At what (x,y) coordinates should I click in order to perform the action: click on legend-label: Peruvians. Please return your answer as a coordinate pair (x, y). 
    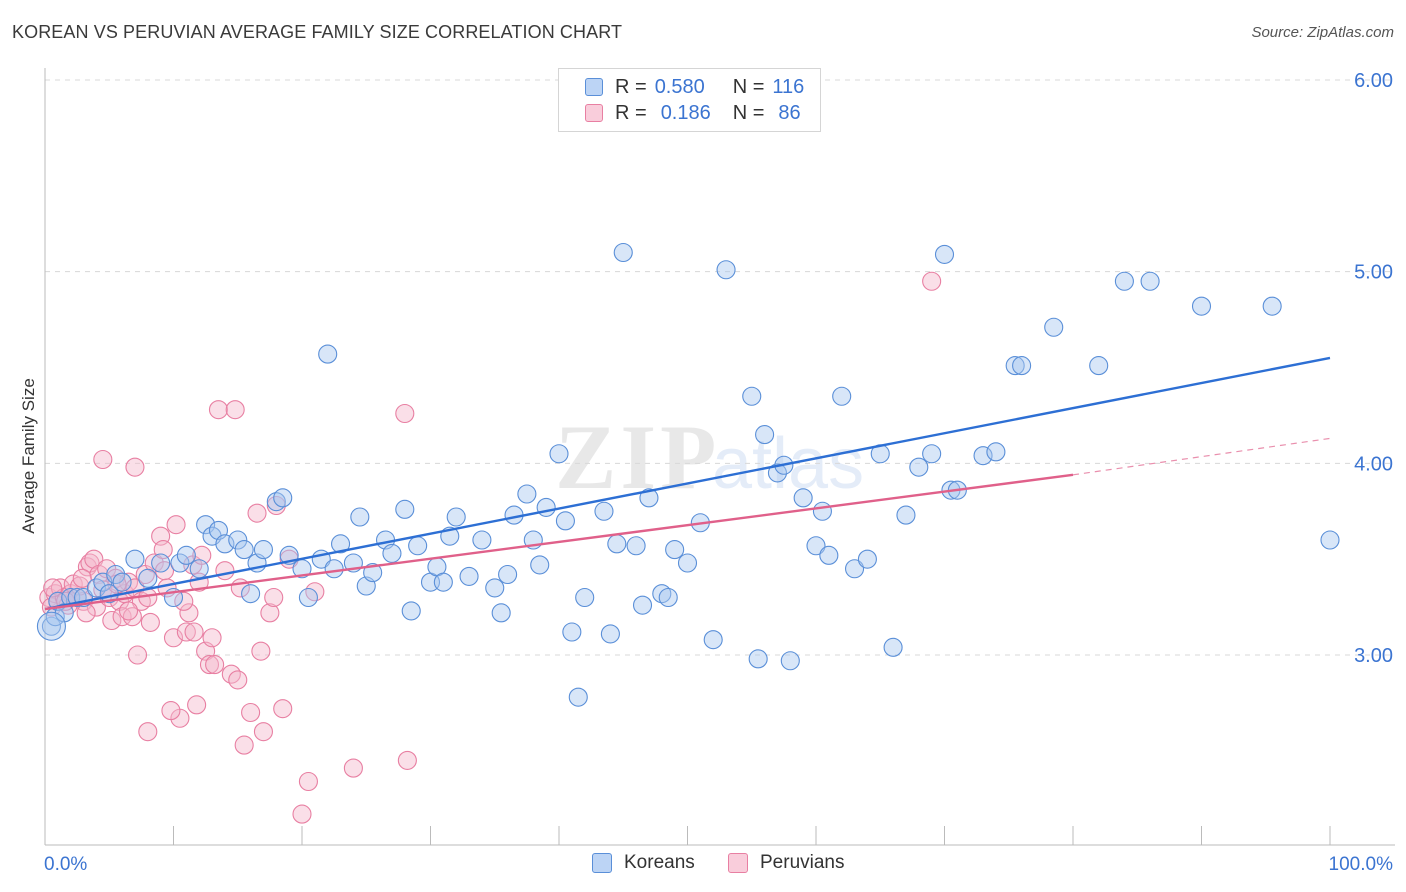
    Looking at the image, I should click on (802, 862).